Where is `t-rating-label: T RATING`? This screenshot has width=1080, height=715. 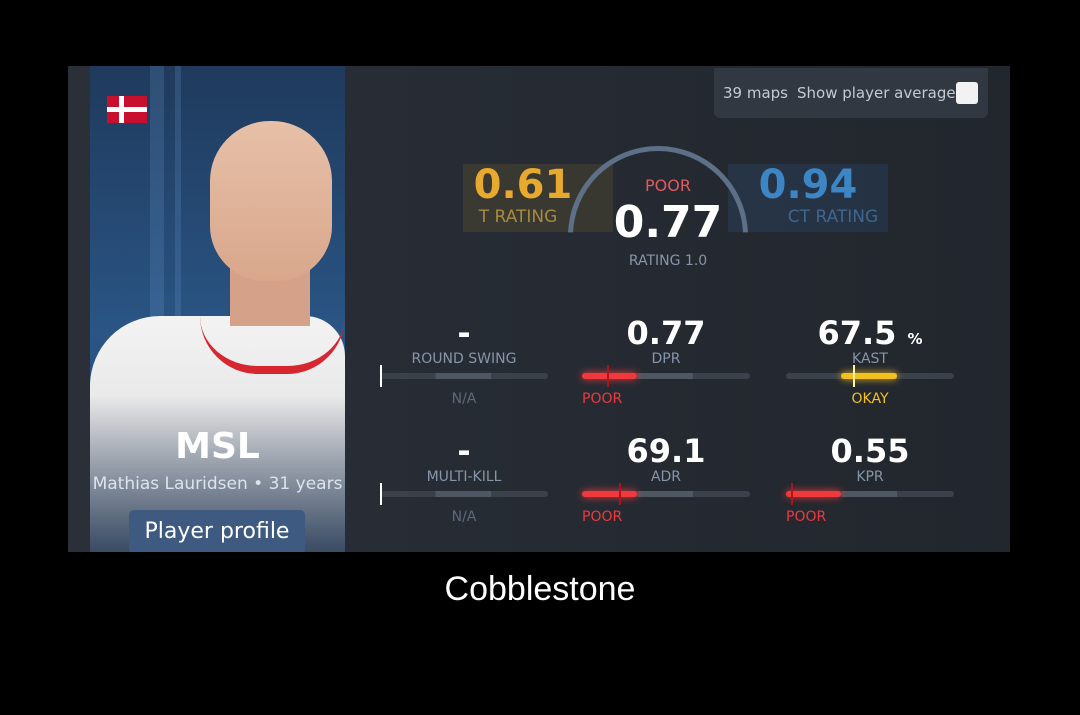
t-rating-label: T RATING is located at coordinates (518, 217).